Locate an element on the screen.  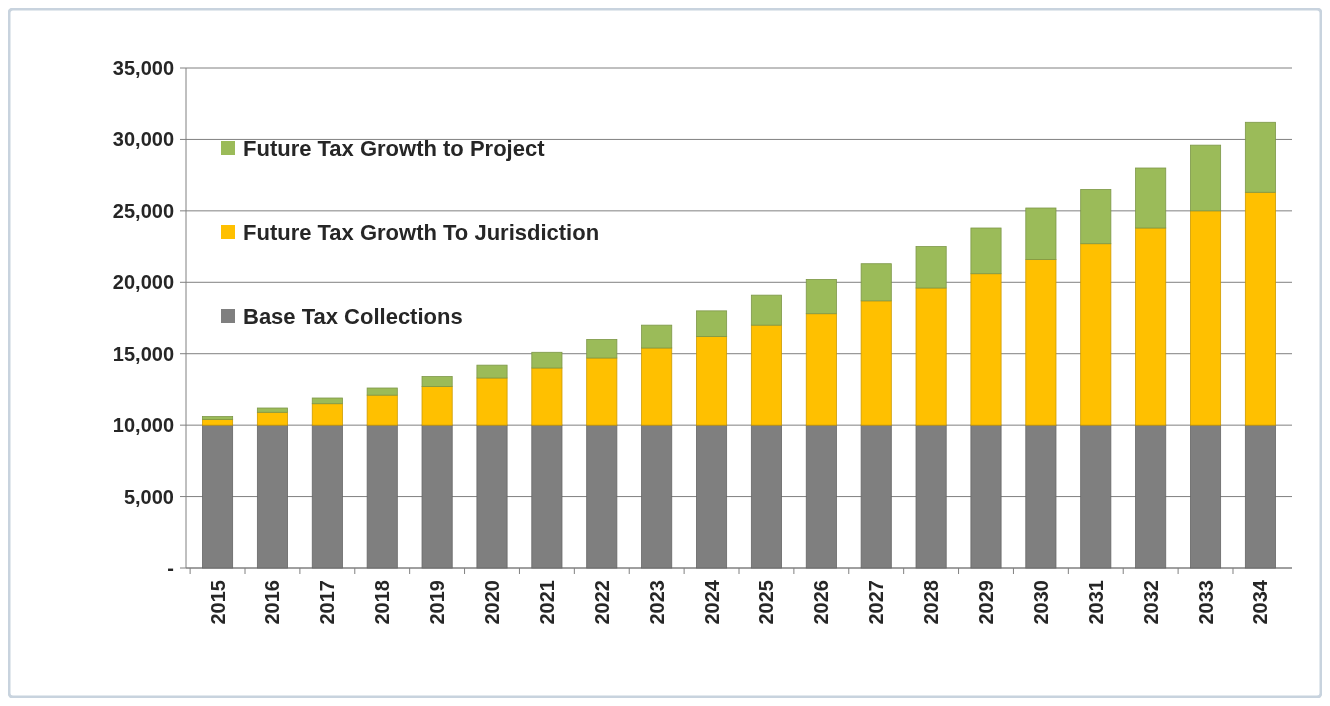
y-tick-label: 20,000 is located at coordinates (143, 282).